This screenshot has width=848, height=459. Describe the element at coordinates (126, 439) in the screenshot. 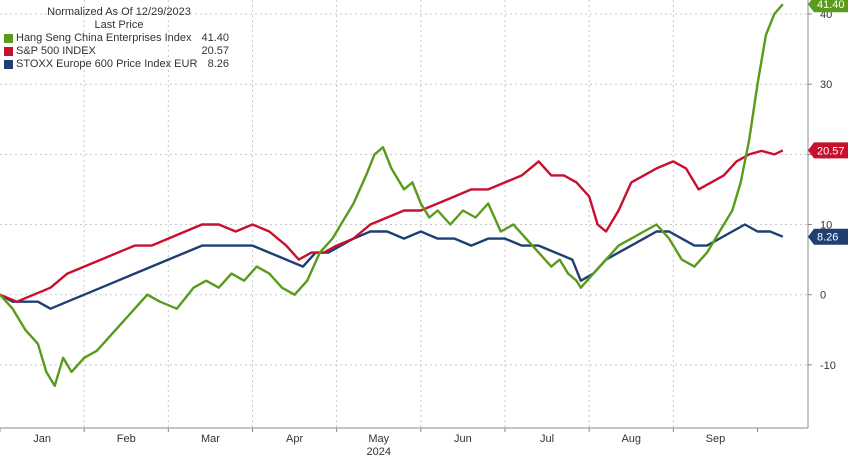

I see `x-tick-label: Feb` at that location.